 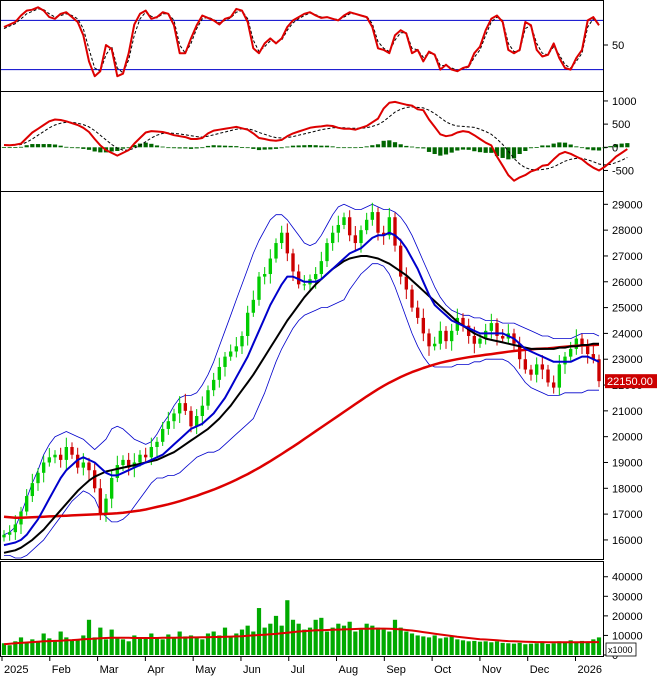 I want to click on macd-line, so click(x=315, y=141).